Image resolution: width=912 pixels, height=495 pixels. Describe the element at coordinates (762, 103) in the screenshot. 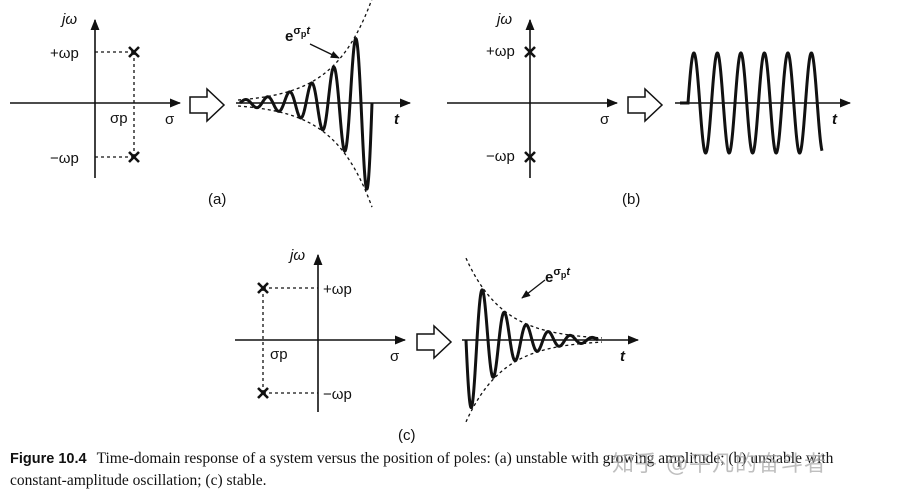

I see `time-plot-b: t` at that location.